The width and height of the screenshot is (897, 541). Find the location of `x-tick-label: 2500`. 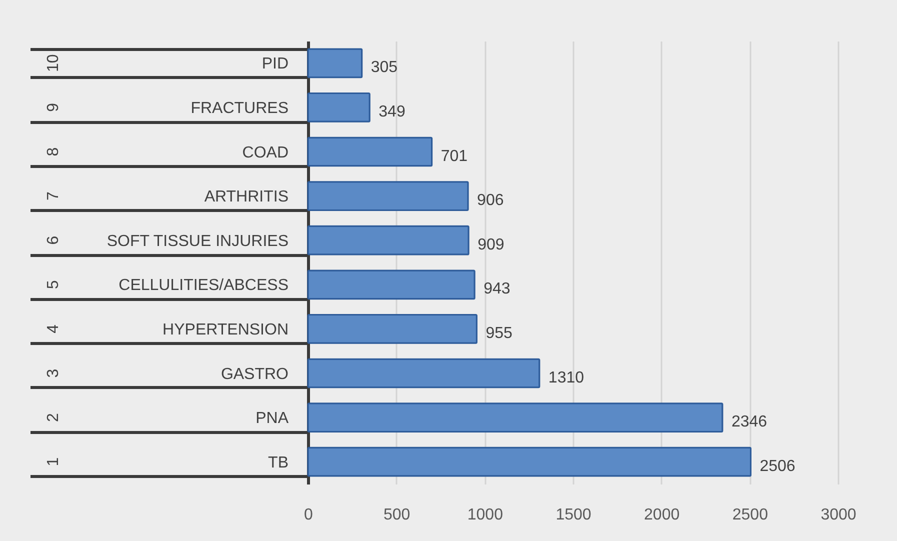

x-tick-label: 2500 is located at coordinates (750, 515).